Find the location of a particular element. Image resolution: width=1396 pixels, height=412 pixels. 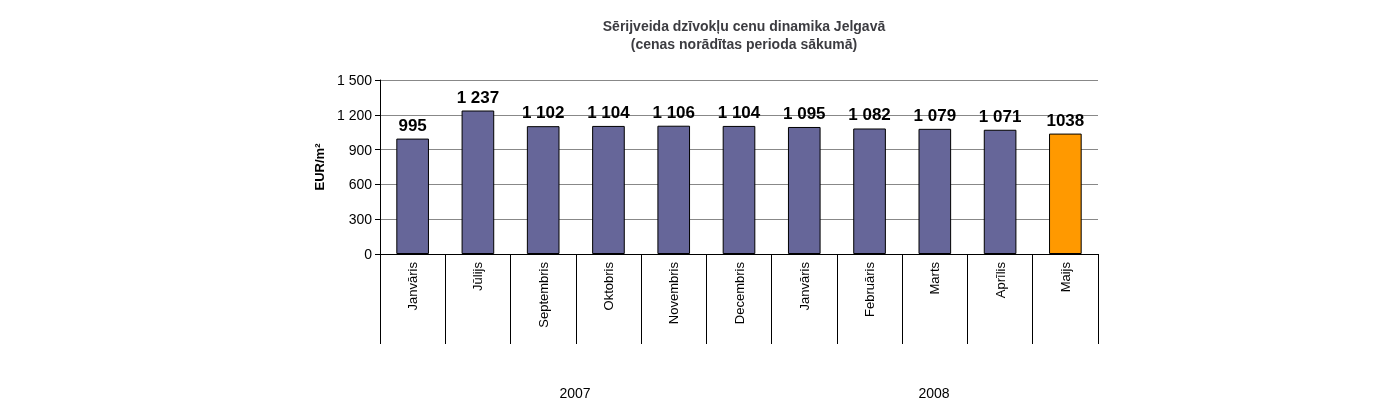

y-tick-label: 600 is located at coordinates (360, 184).